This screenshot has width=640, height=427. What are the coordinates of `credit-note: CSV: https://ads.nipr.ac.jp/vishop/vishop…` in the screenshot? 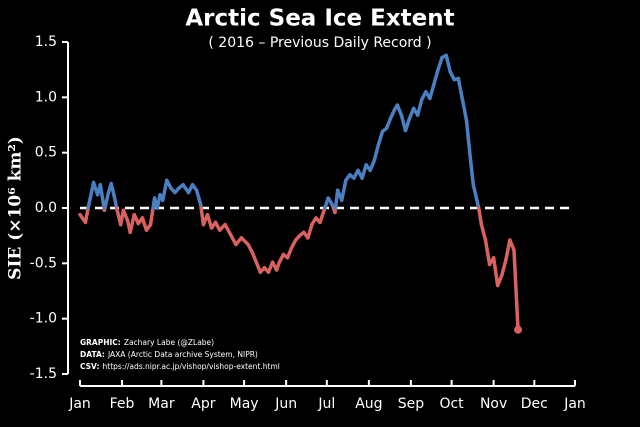 It's located at (180, 366).